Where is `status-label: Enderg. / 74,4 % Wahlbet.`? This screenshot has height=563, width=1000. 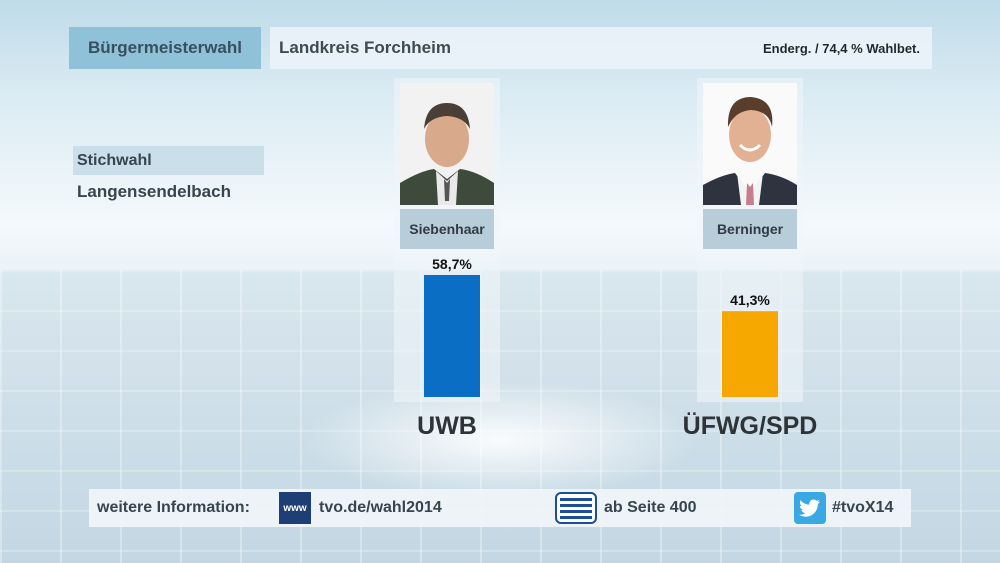
status-label: Enderg. / 74,4 % Wahlbet. is located at coordinates (841, 48).